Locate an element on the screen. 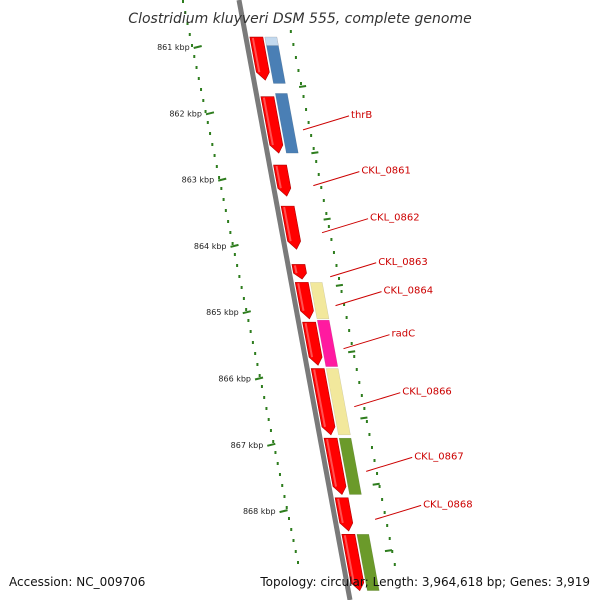 Image resolution: width=600 pixels, height=600 pixels. gene-label: CKL_0864 is located at coordinates (409, 291).